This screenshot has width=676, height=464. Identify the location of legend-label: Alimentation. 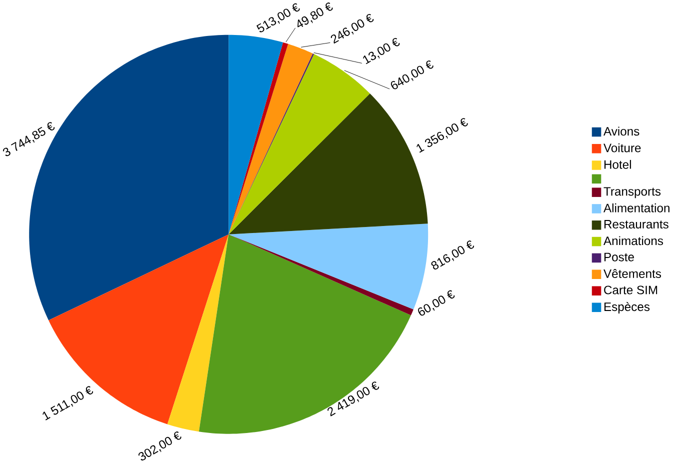
(636, 207).